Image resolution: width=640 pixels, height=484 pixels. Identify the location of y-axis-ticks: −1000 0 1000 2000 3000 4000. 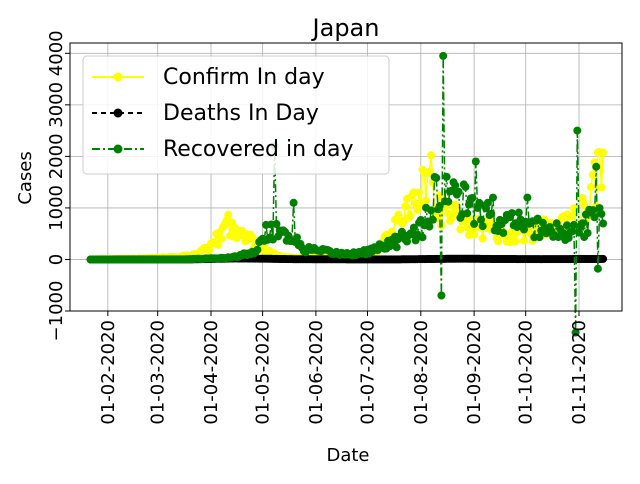
(58, 185).